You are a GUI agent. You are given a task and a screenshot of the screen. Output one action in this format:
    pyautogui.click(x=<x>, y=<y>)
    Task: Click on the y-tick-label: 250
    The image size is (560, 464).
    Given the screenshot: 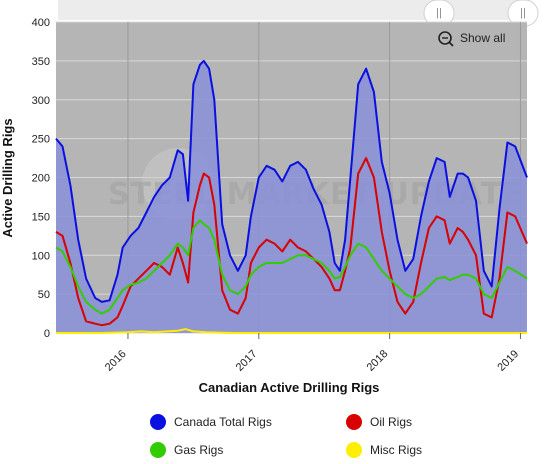 What is the action you would take?
    pyautogui.click(x=41, y=140)
    